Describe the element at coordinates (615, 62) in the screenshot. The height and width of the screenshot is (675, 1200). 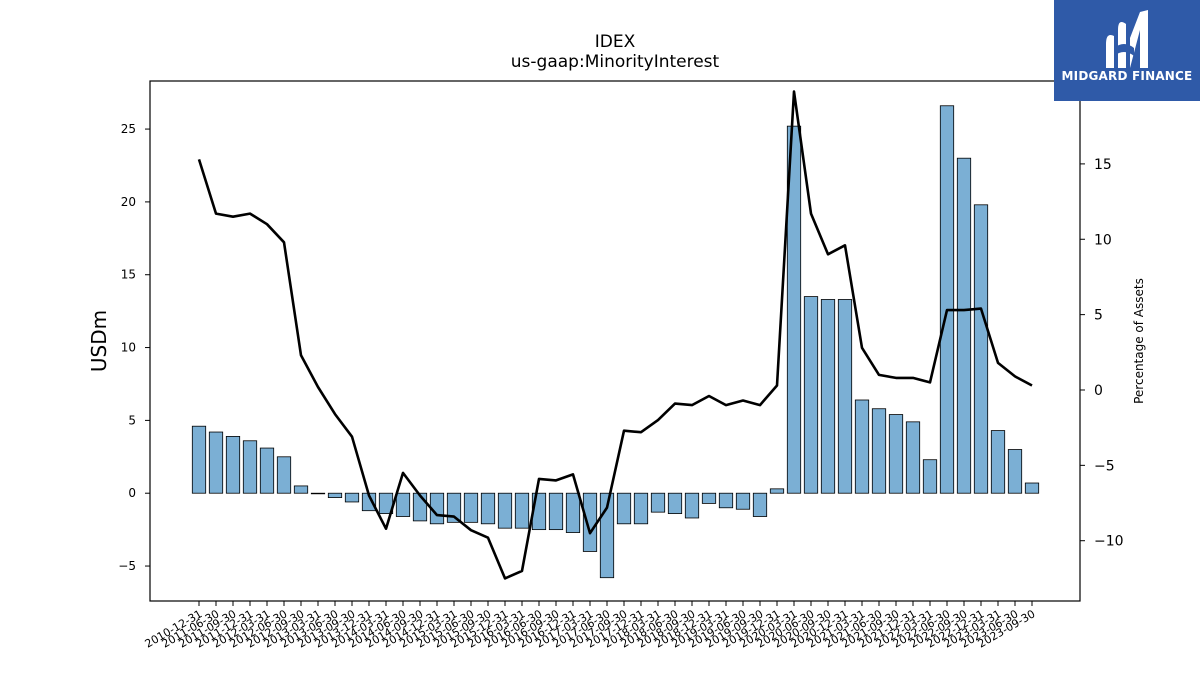
I see `chart-subtitle: us-gaap:MinorityInterest` at that location.